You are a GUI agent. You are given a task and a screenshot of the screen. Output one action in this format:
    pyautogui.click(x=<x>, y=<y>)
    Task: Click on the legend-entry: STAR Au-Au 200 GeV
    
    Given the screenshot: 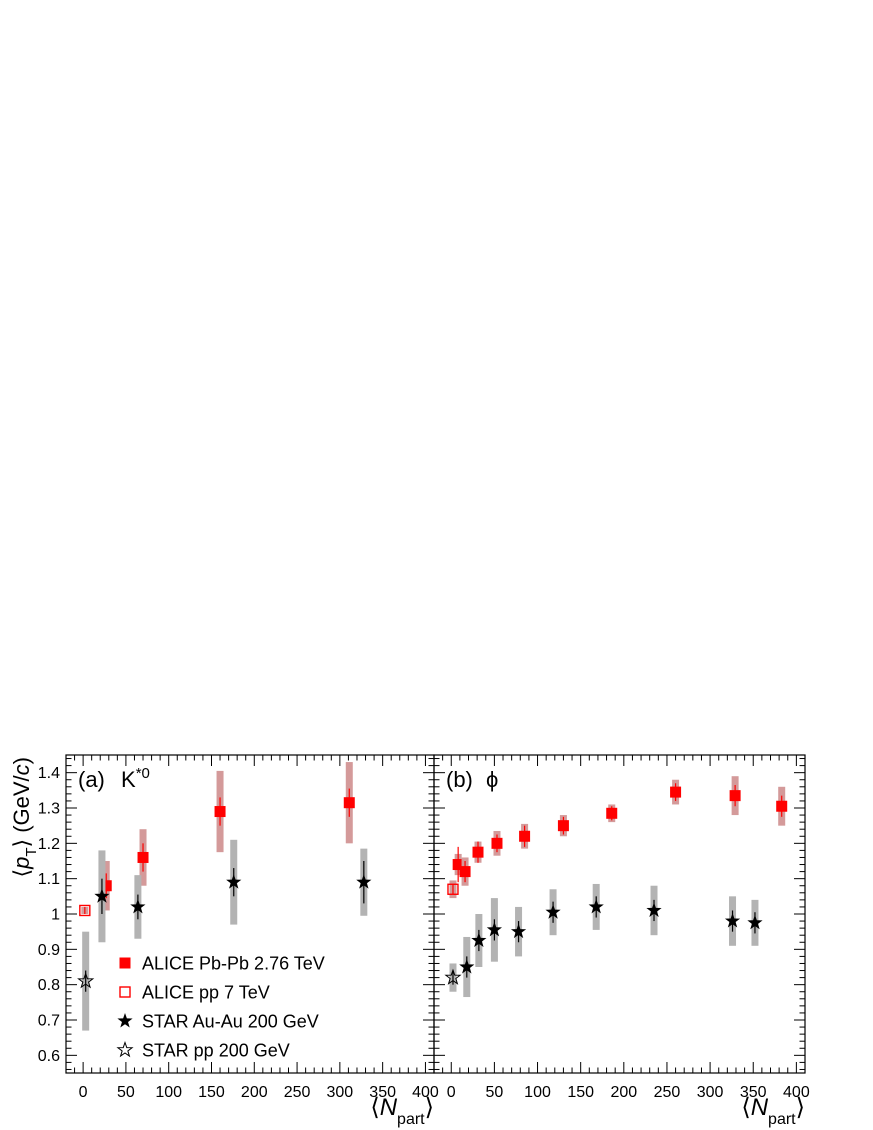 What is the action you would take?
    pyautogui.click(x=218, y=1022)
    